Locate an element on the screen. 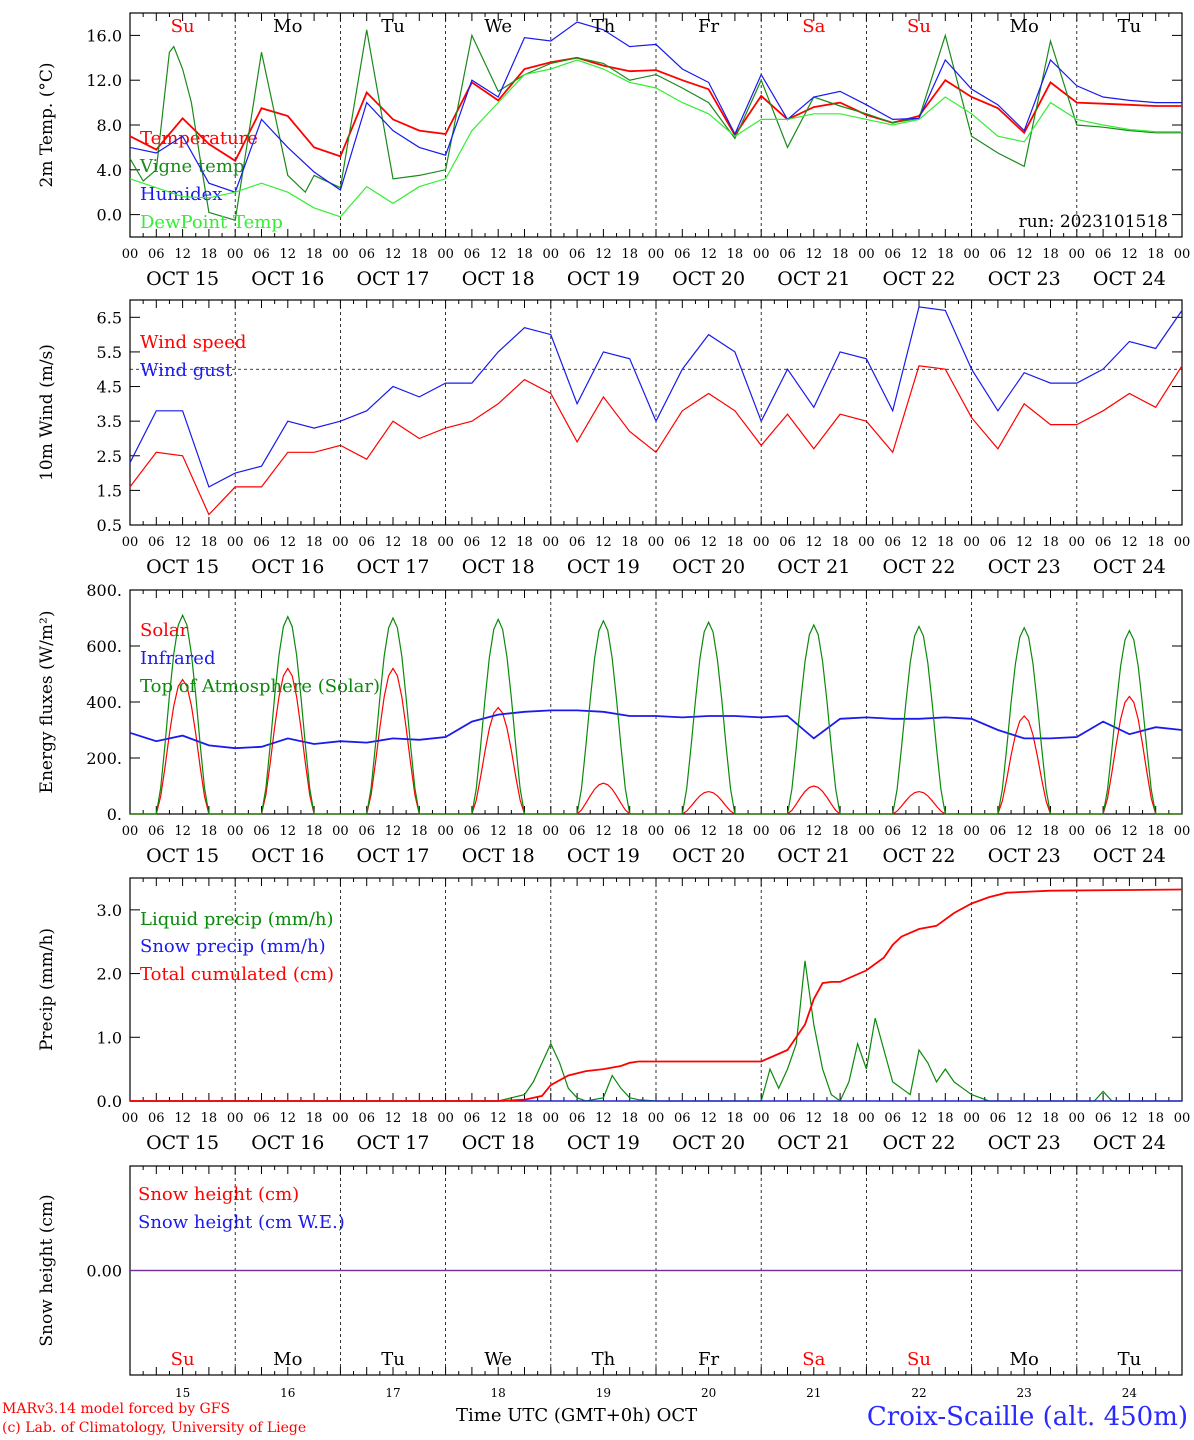 Image resolution: width=1194 pixels, height=1440 pixels. legend-entry: Snow height (cm) is located at coordinates (218, 1194).